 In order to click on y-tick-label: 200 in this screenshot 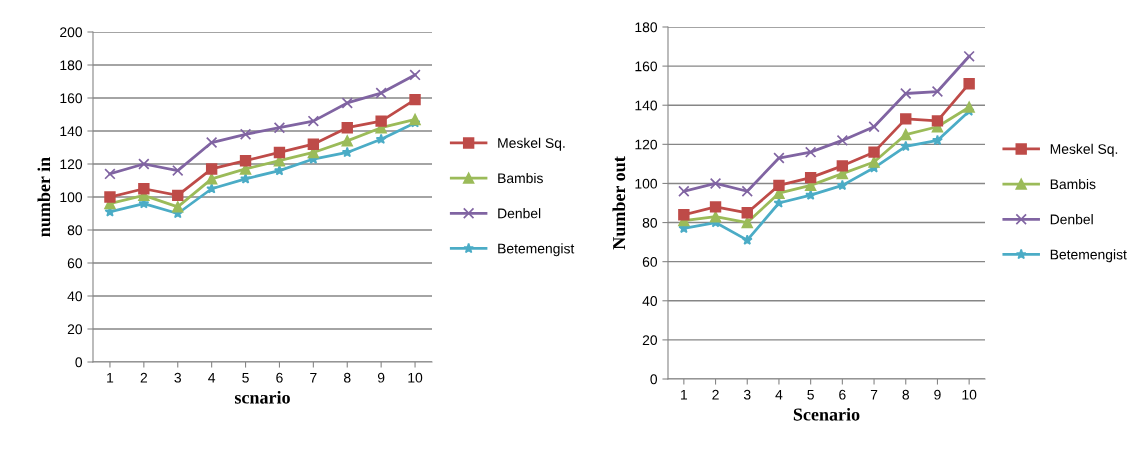, I will do `click(71, 32)`.